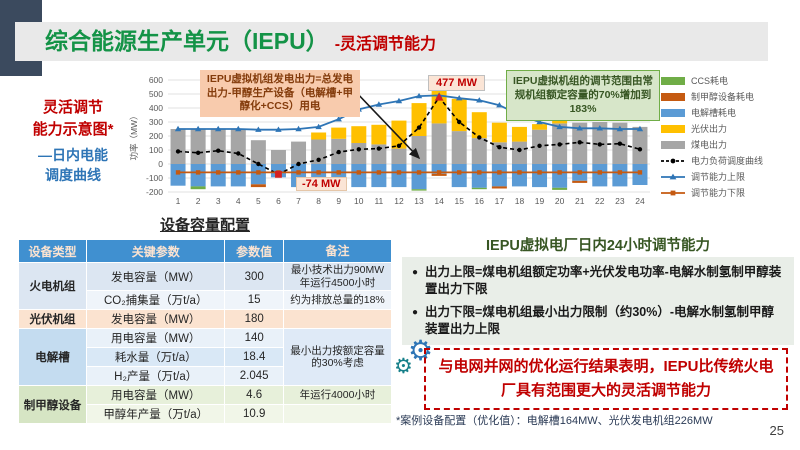  Describe the element at coordinates (321, 184) in the screenshot. I see `min-value-label: -74 MW` at that location.